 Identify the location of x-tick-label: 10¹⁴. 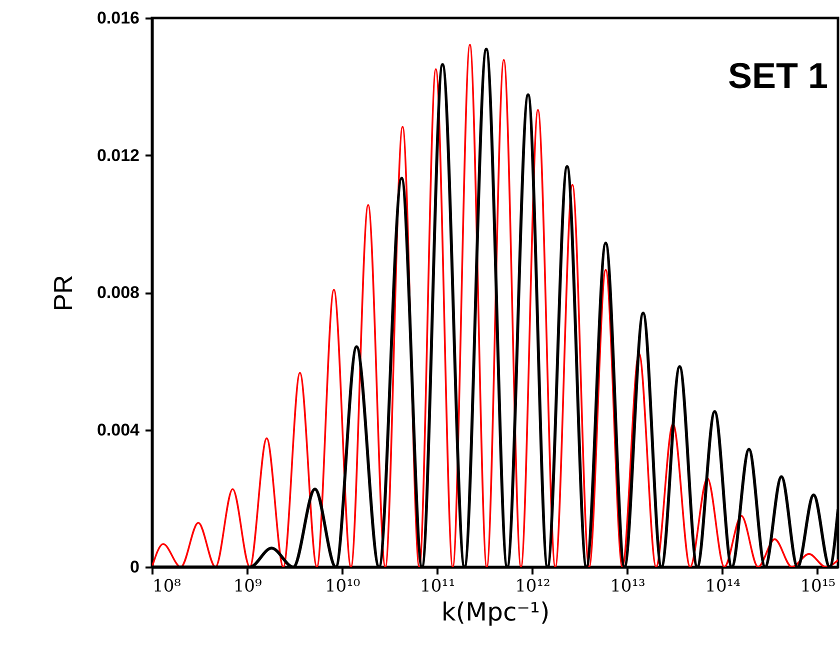
(723, 586).